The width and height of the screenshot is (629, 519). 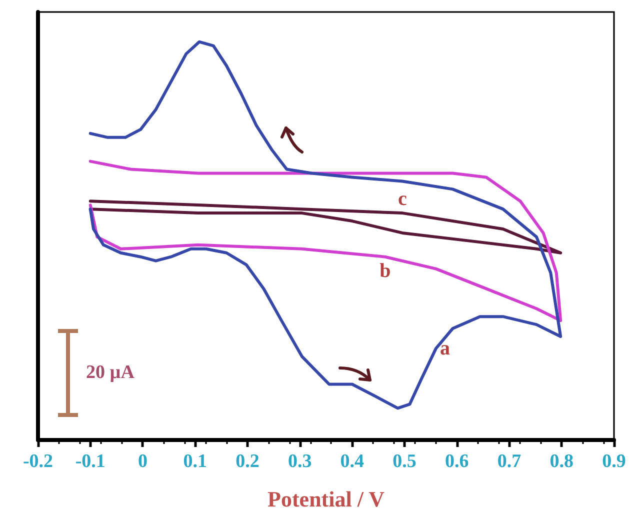 What do you see at coordinates (403, 199) in the screenshot?
I see `series-label: c` at bounding box center [403, 199].